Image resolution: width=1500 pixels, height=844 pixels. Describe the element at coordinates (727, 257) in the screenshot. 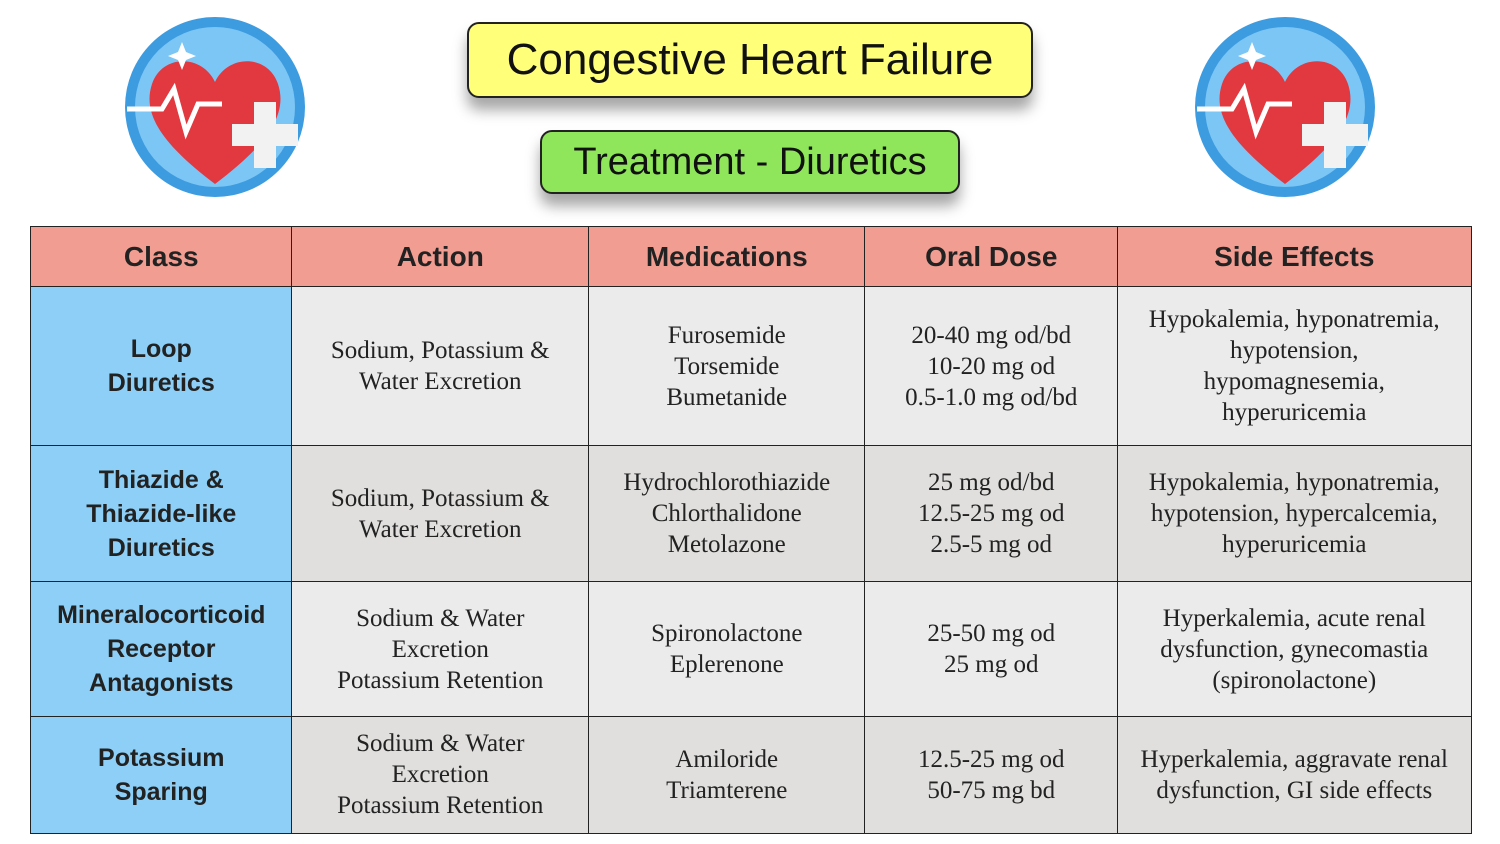

I see `header-cell: Medications` at that location.